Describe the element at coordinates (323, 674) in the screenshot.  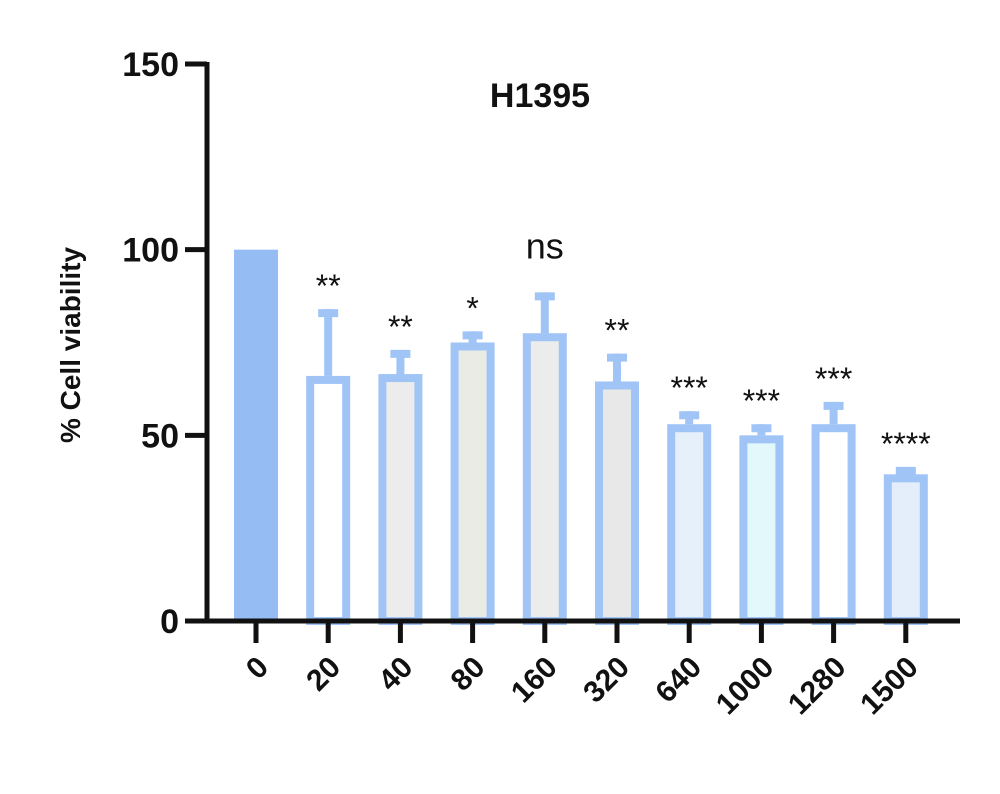
I see `x-tick-label-20: 20` at that location.